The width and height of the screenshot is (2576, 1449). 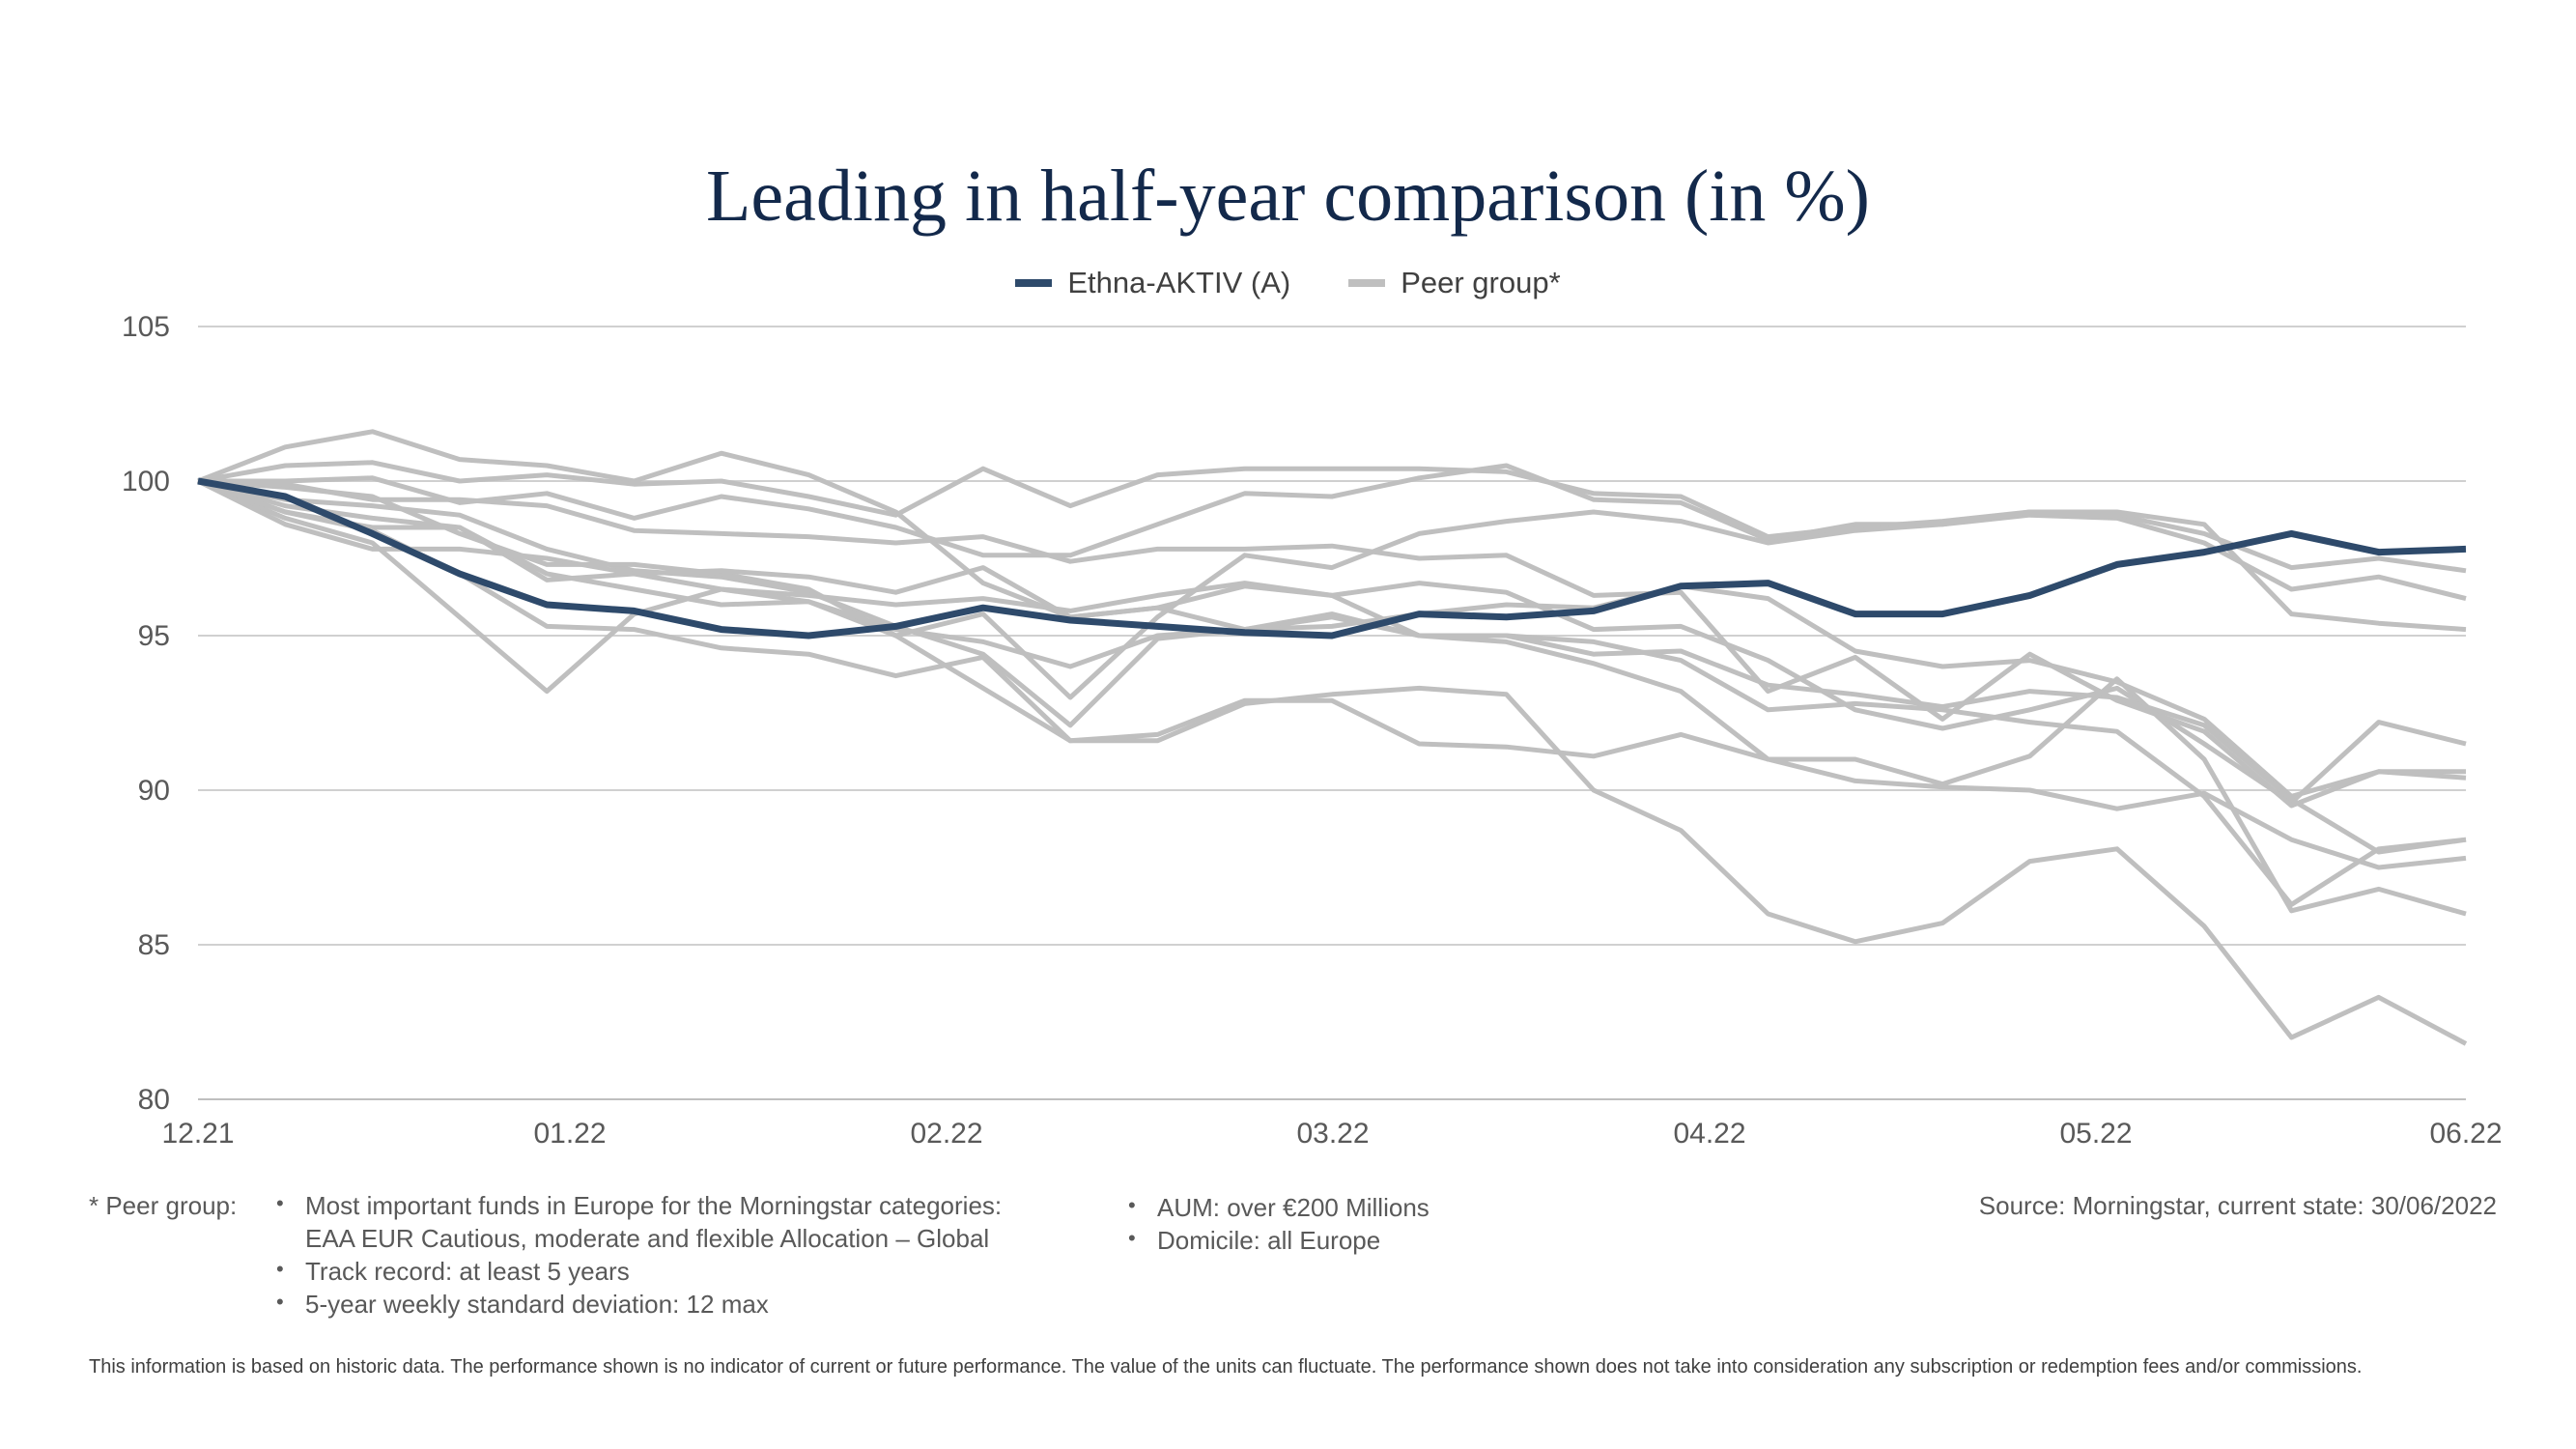 What do you see at coordinates (946, 1134) in the screenshot?
I see `x-tick-02.22: 02.22` at bounding box center [946, 1134].